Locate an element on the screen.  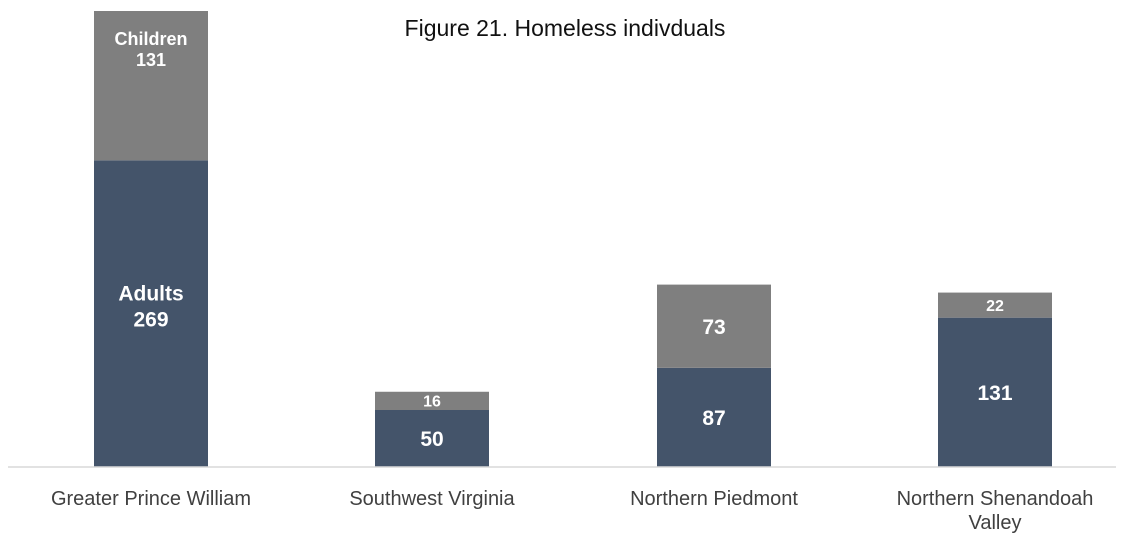
data-label-children-2: 16 is located at coordinates (432, 402).